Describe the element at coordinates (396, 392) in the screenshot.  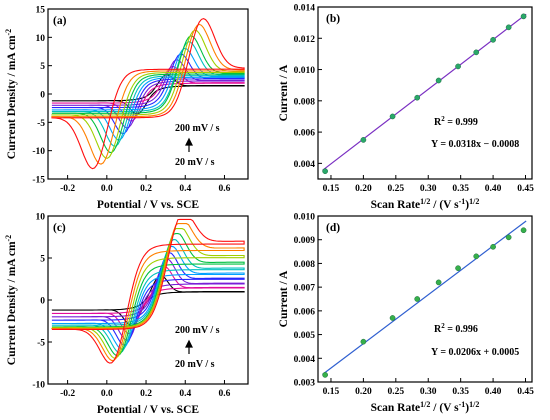
I see `panel-d-xtick-label: 0.25` at that location.